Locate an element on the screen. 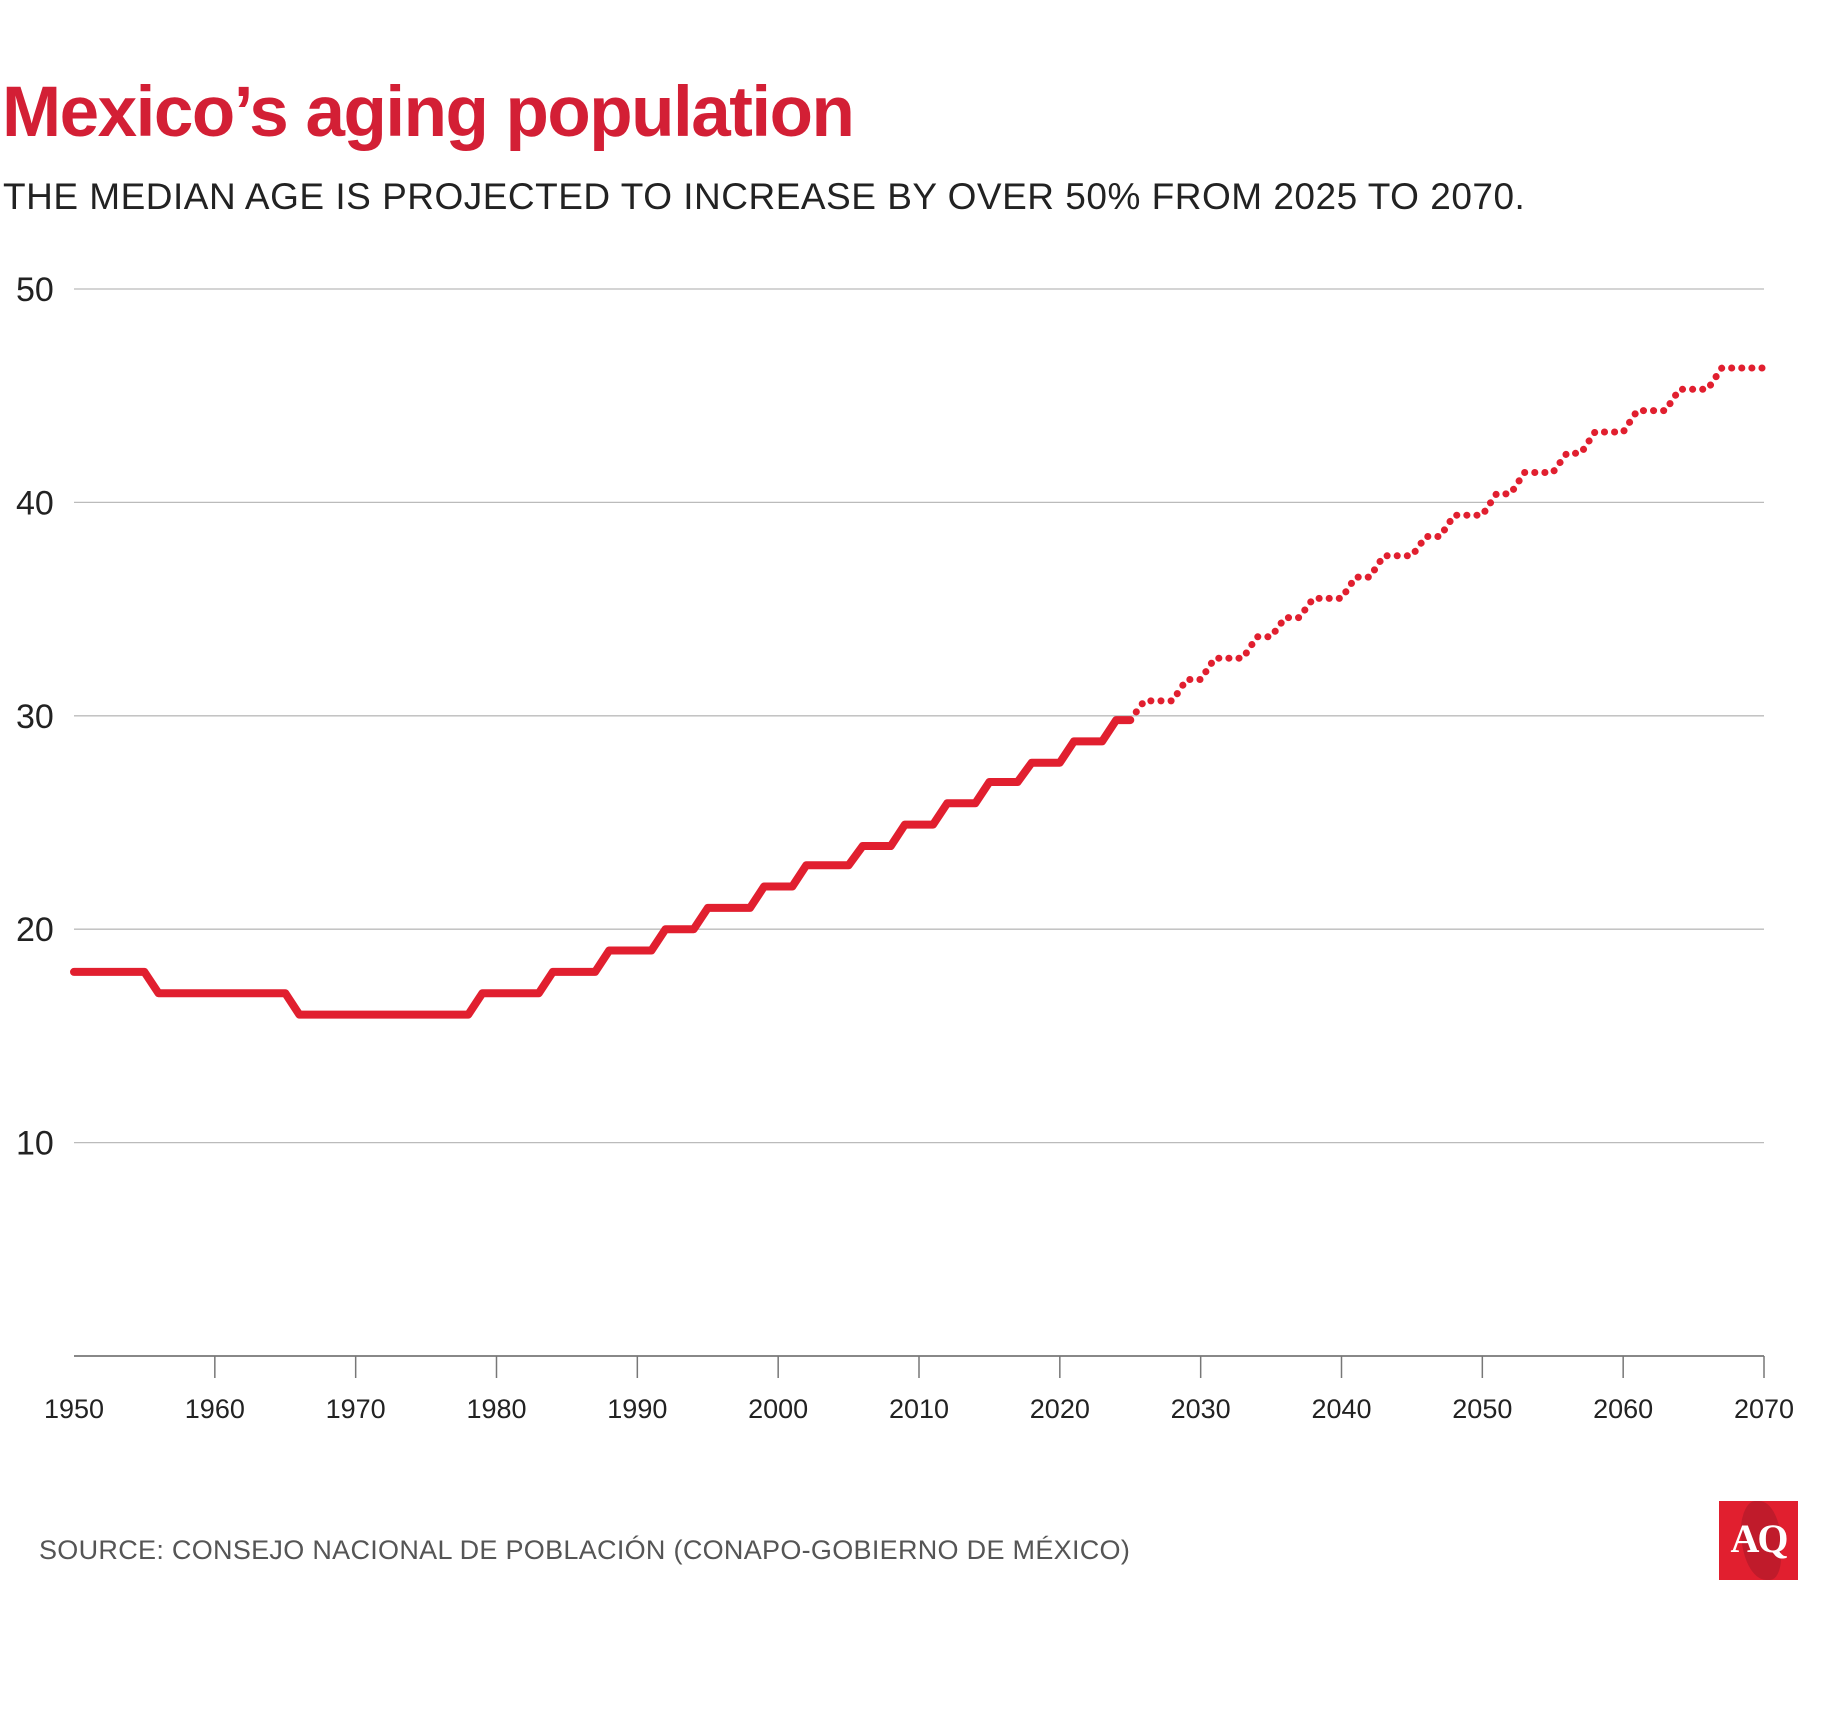 The width and height of the screenshot is (1829, 1712). chart-title: Mexico’s aging population is located at coordinates (428, 112).